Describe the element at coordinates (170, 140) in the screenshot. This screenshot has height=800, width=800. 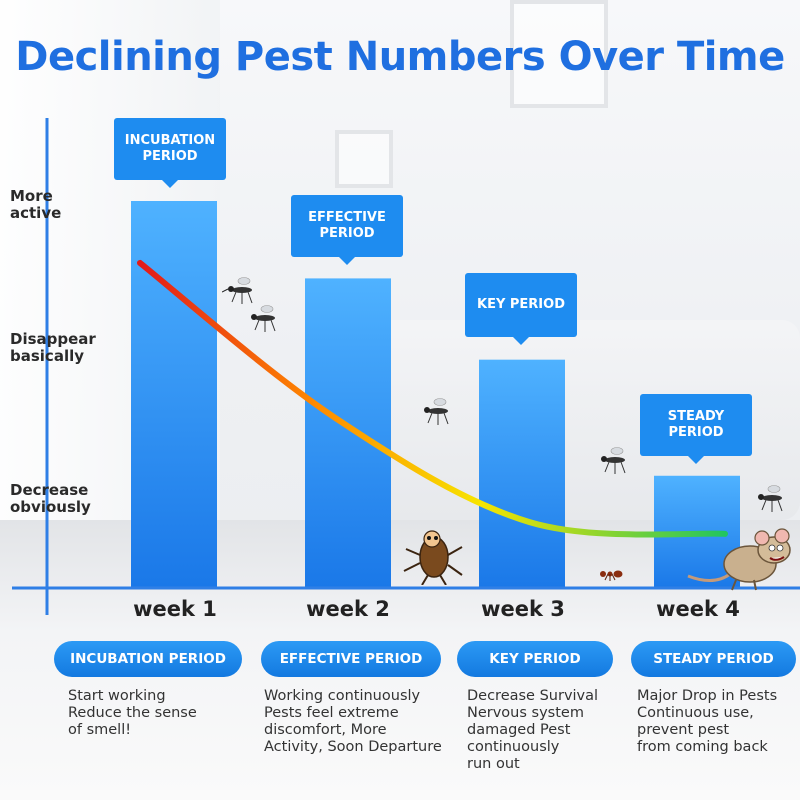
I see `callout-line: INCUBATION` at that location.